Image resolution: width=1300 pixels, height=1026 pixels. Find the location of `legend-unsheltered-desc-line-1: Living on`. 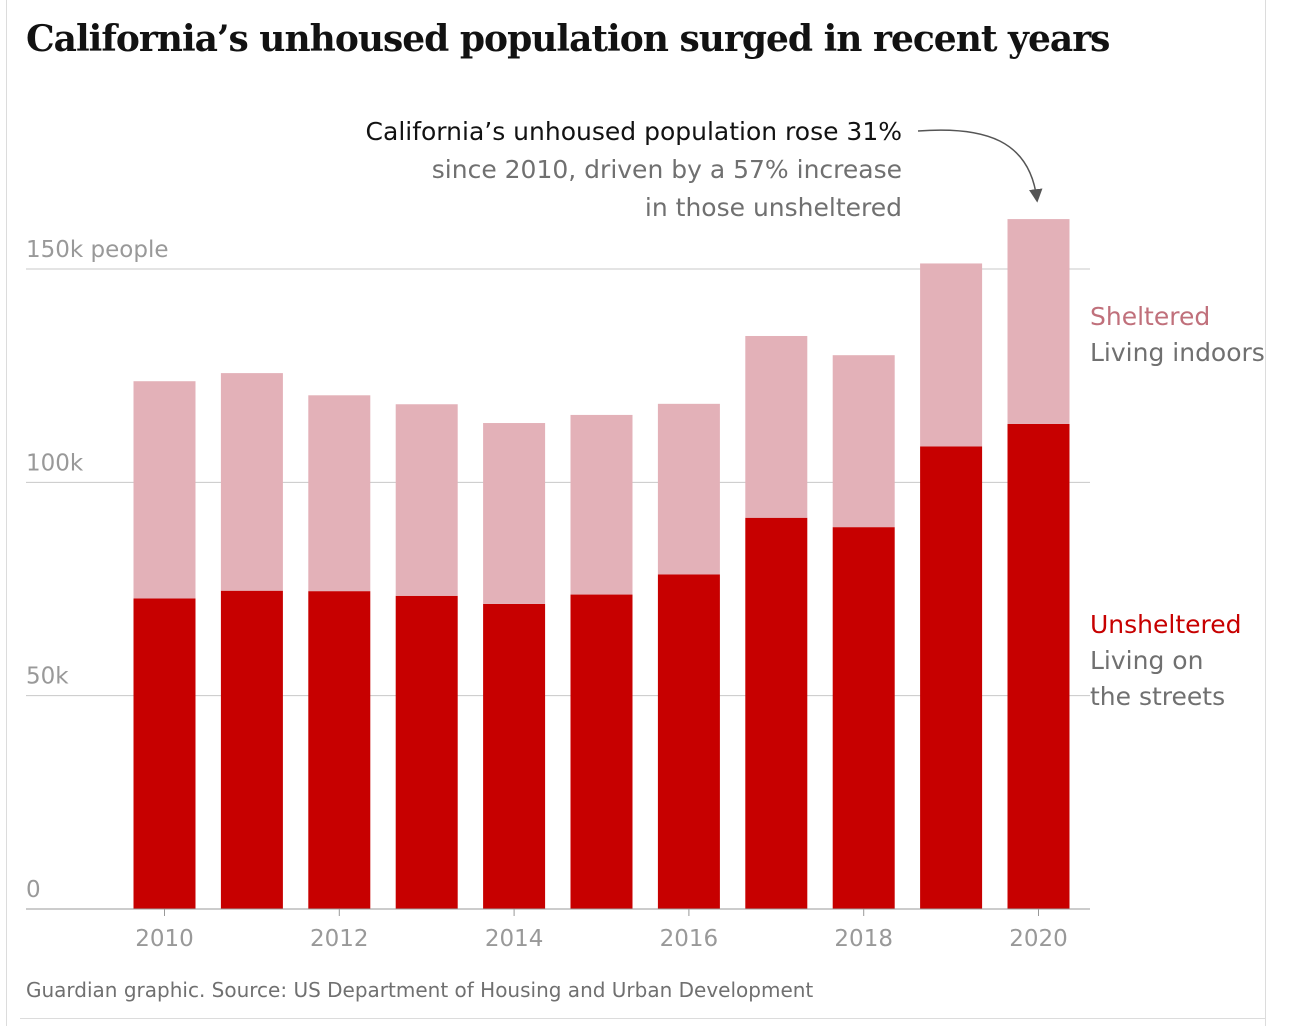

legend-unsheltered-desc-line-1: Living on is located at coordinates (1146, 660).